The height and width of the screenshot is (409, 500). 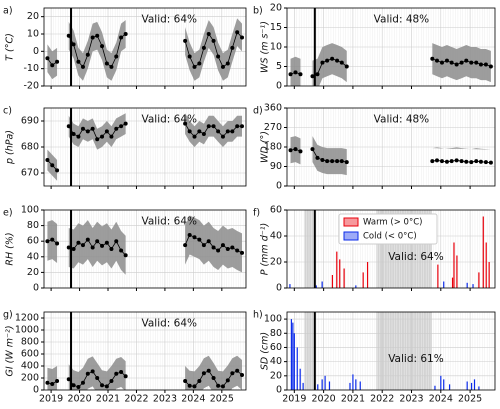 I want to click on y-tick-label: 600, so click(x=30, y=354).